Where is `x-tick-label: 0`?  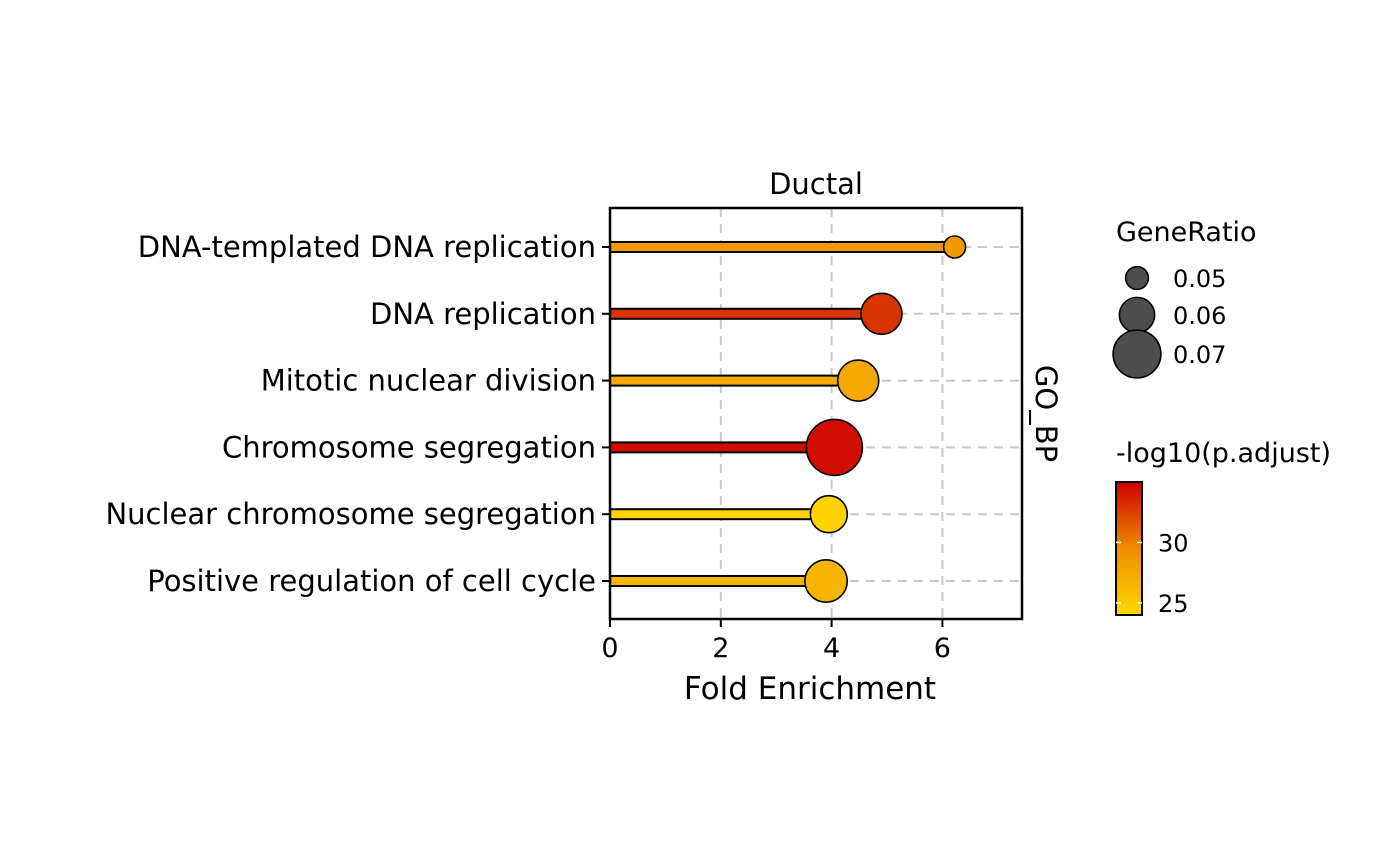
x-tick-label: 0 is located at coordinates (609, 648).